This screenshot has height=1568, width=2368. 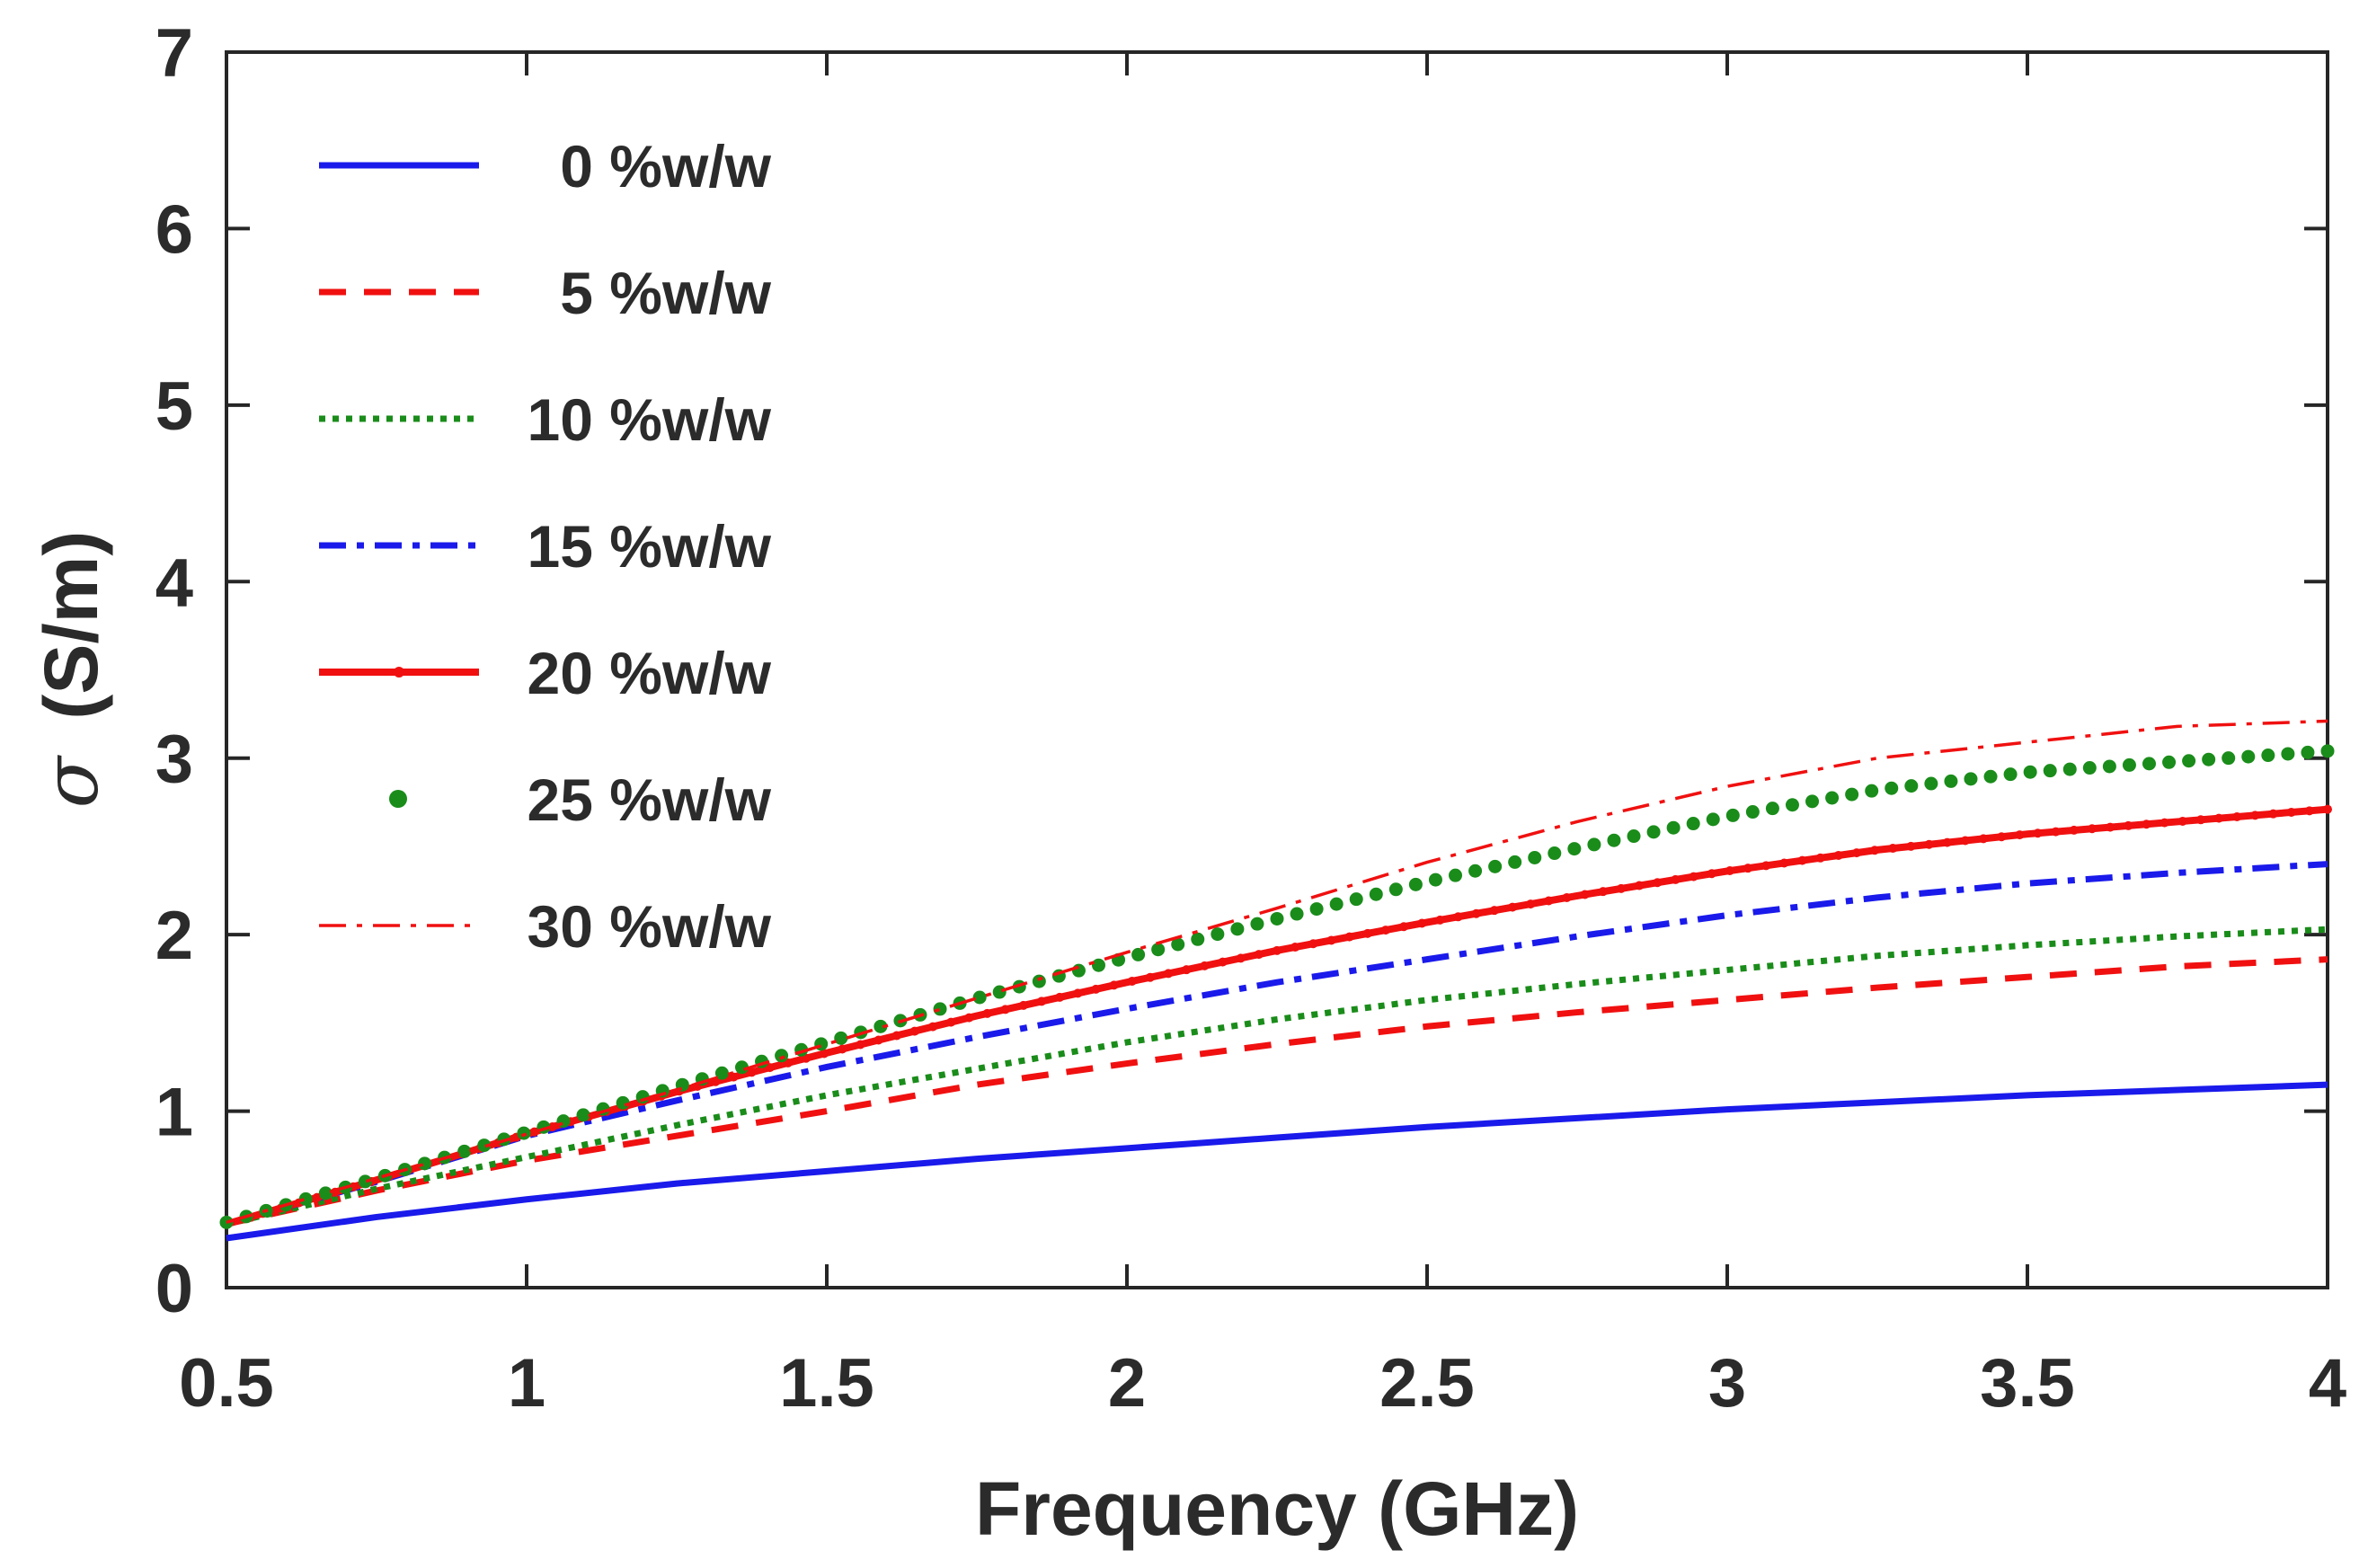 I want to click on legend-item: 30 %w/w, so click(x=545, y=927).